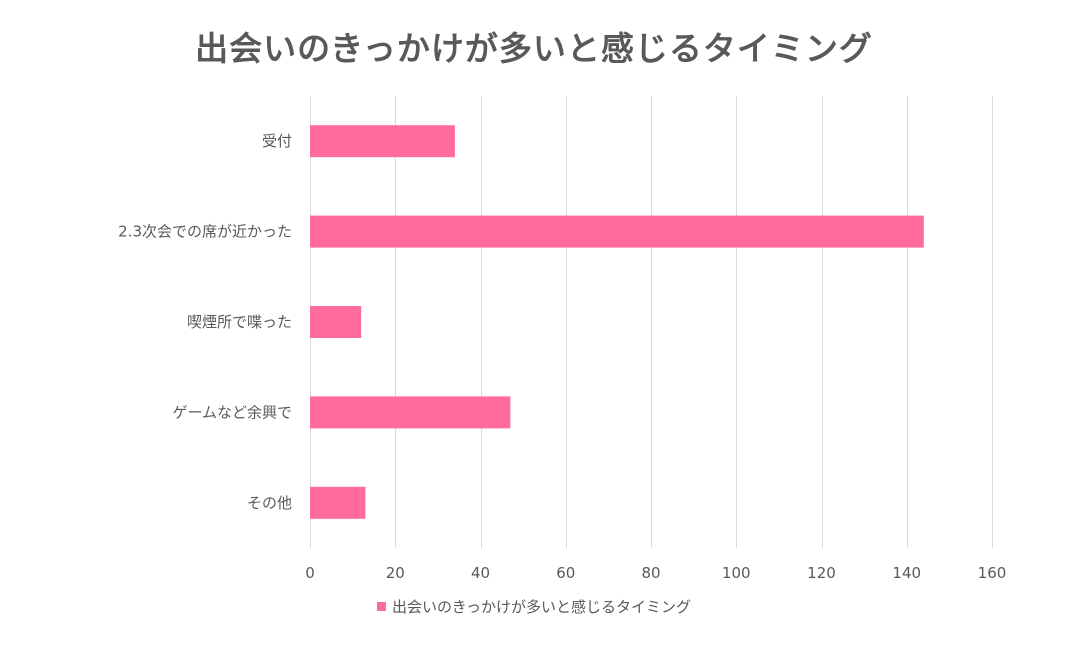 Image resolution: width=1068 pixels, height=646 pixels. What do you see at coordinates (277, 141) in the screenshot?
I see `category-label-0: 受付` at bounding box center [277, 141].